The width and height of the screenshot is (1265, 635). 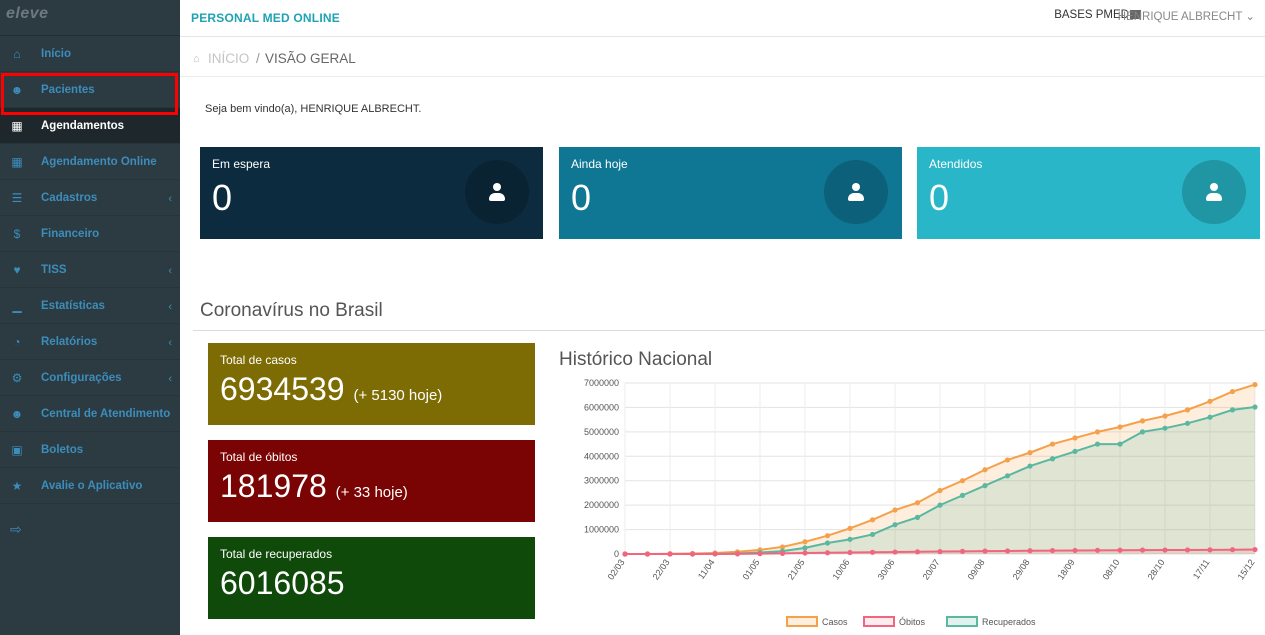 What do you see at coordinates (940, 480) in the screenshot?
I see `series-area-recuperados` at bounding box center [940, 480].